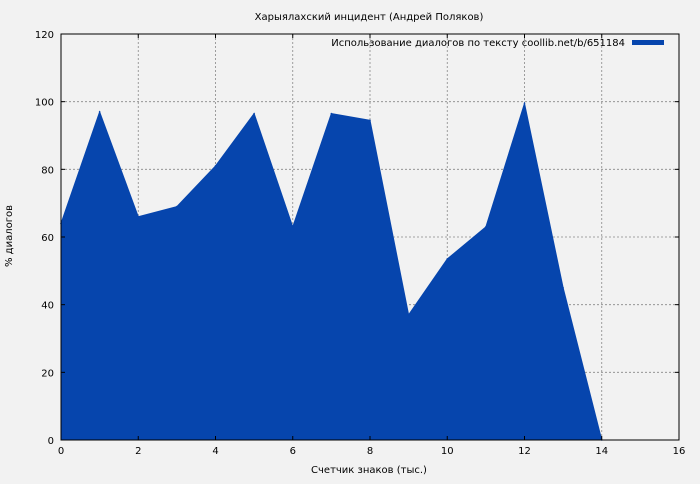 The width and height of the screenshot is (700, 484). I want to click on x-tick-label: 10, so click(447, 451).